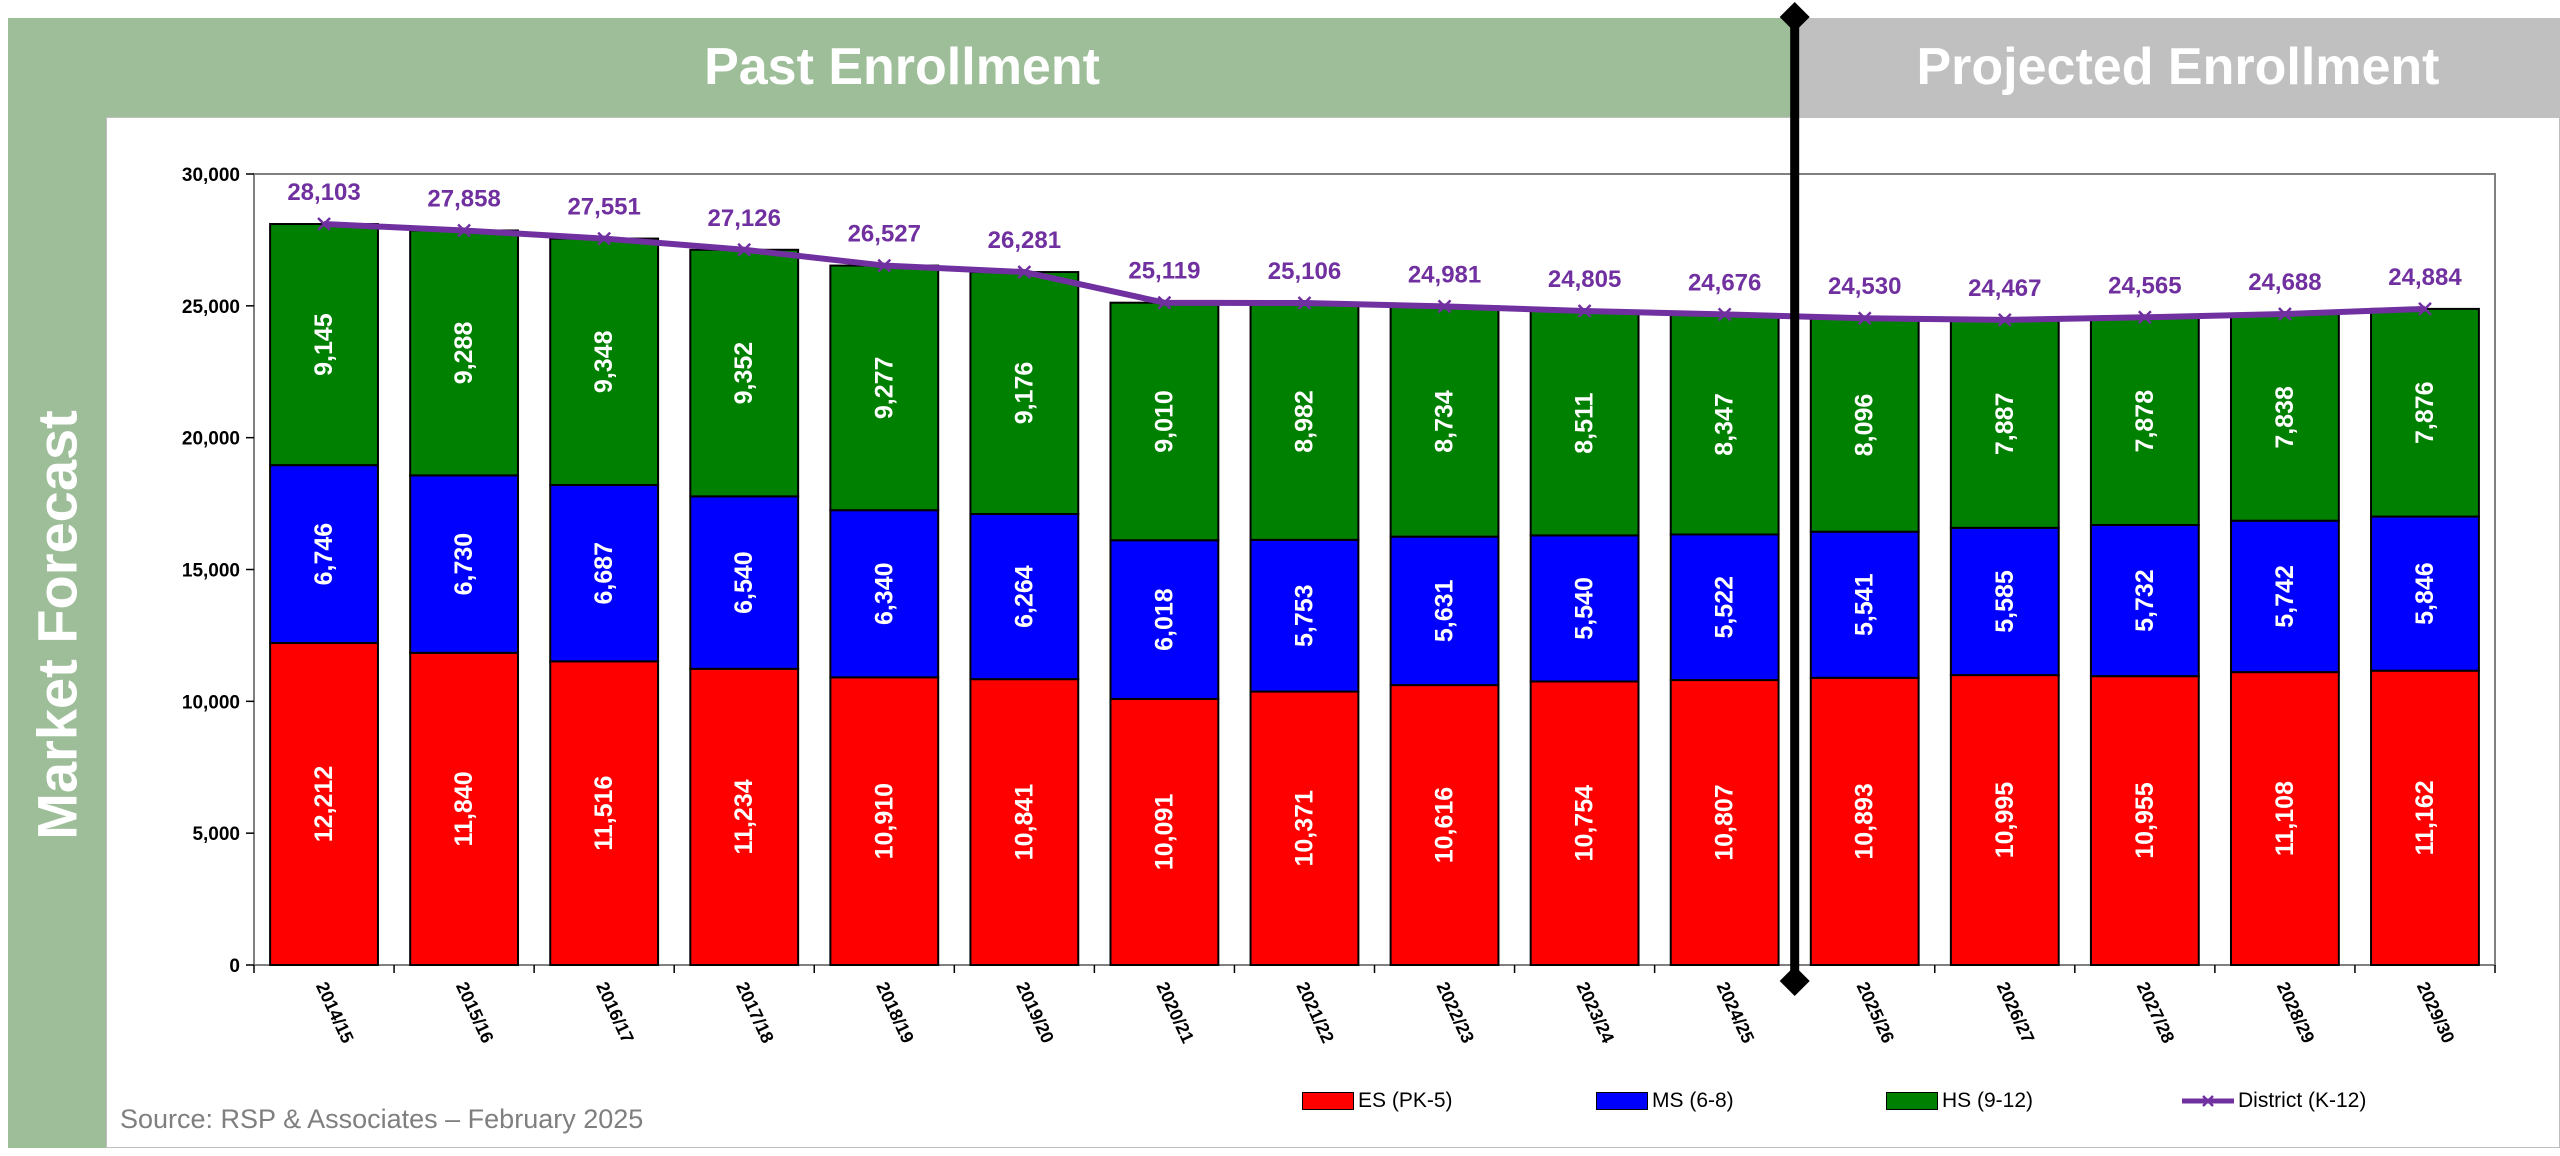  I want to click on y-tick-label: 0, so click(234, 966).